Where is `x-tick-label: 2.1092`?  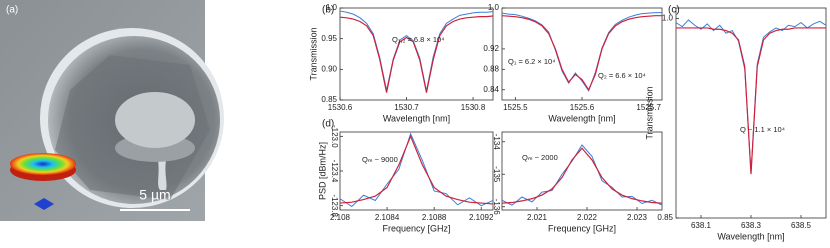 x-tick-label: 2.1092 is located at coordinates (481, 217).